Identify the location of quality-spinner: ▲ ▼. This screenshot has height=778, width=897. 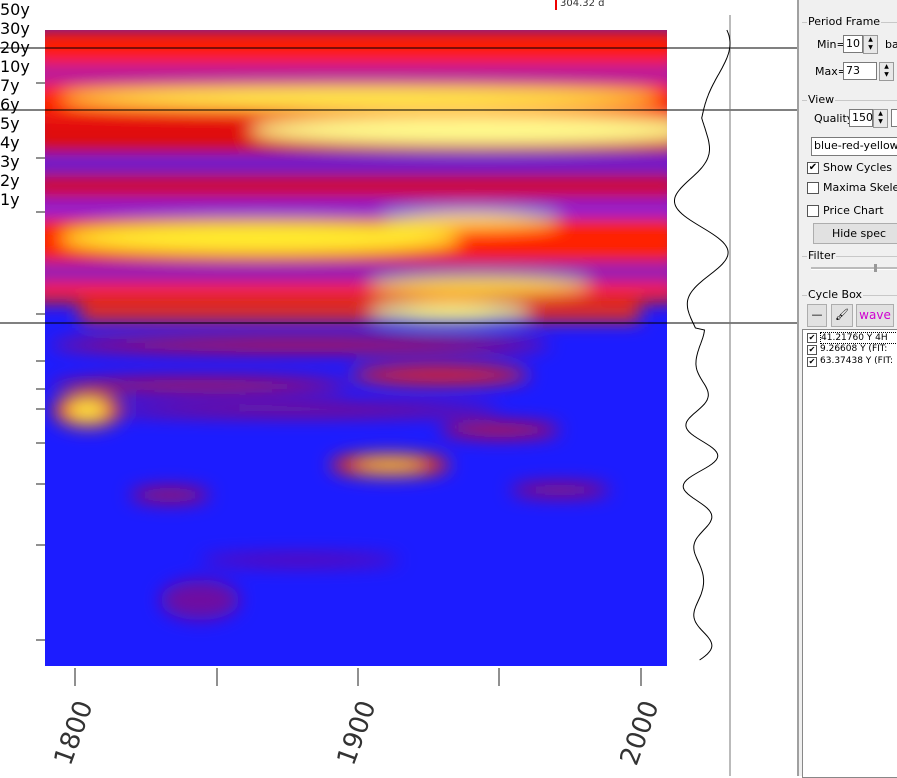
(880, 118).